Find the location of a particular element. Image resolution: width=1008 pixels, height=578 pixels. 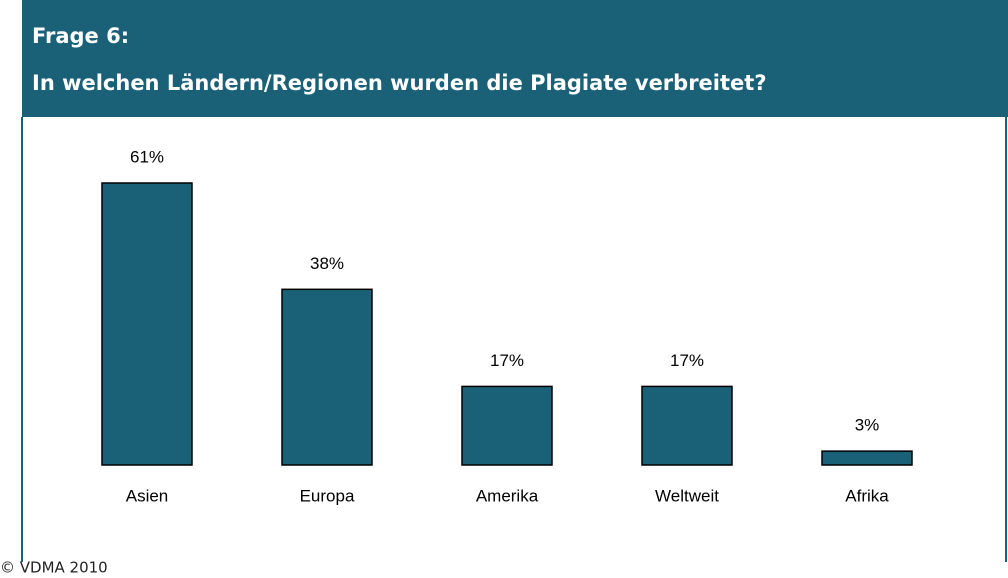

footer: © VDMA 2010 is located at coordinates (54, 568).